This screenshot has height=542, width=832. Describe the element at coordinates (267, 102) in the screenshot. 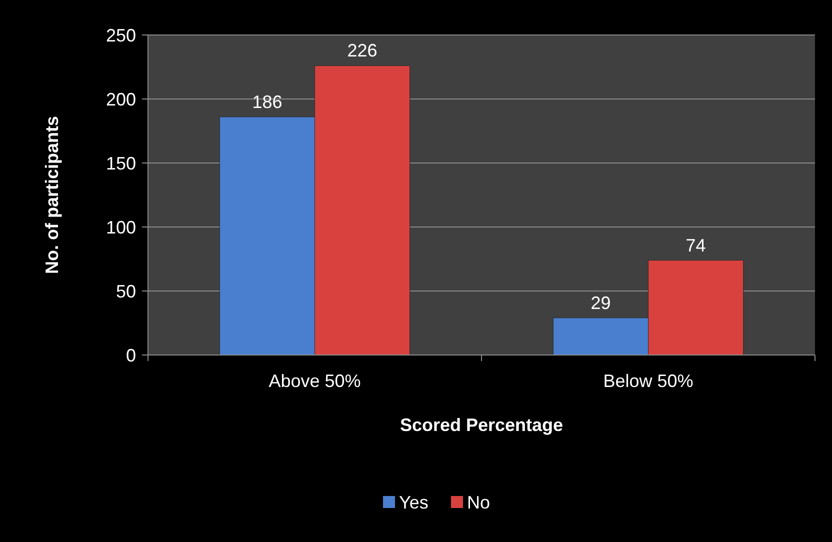

I see `data-label: 186` at that location.